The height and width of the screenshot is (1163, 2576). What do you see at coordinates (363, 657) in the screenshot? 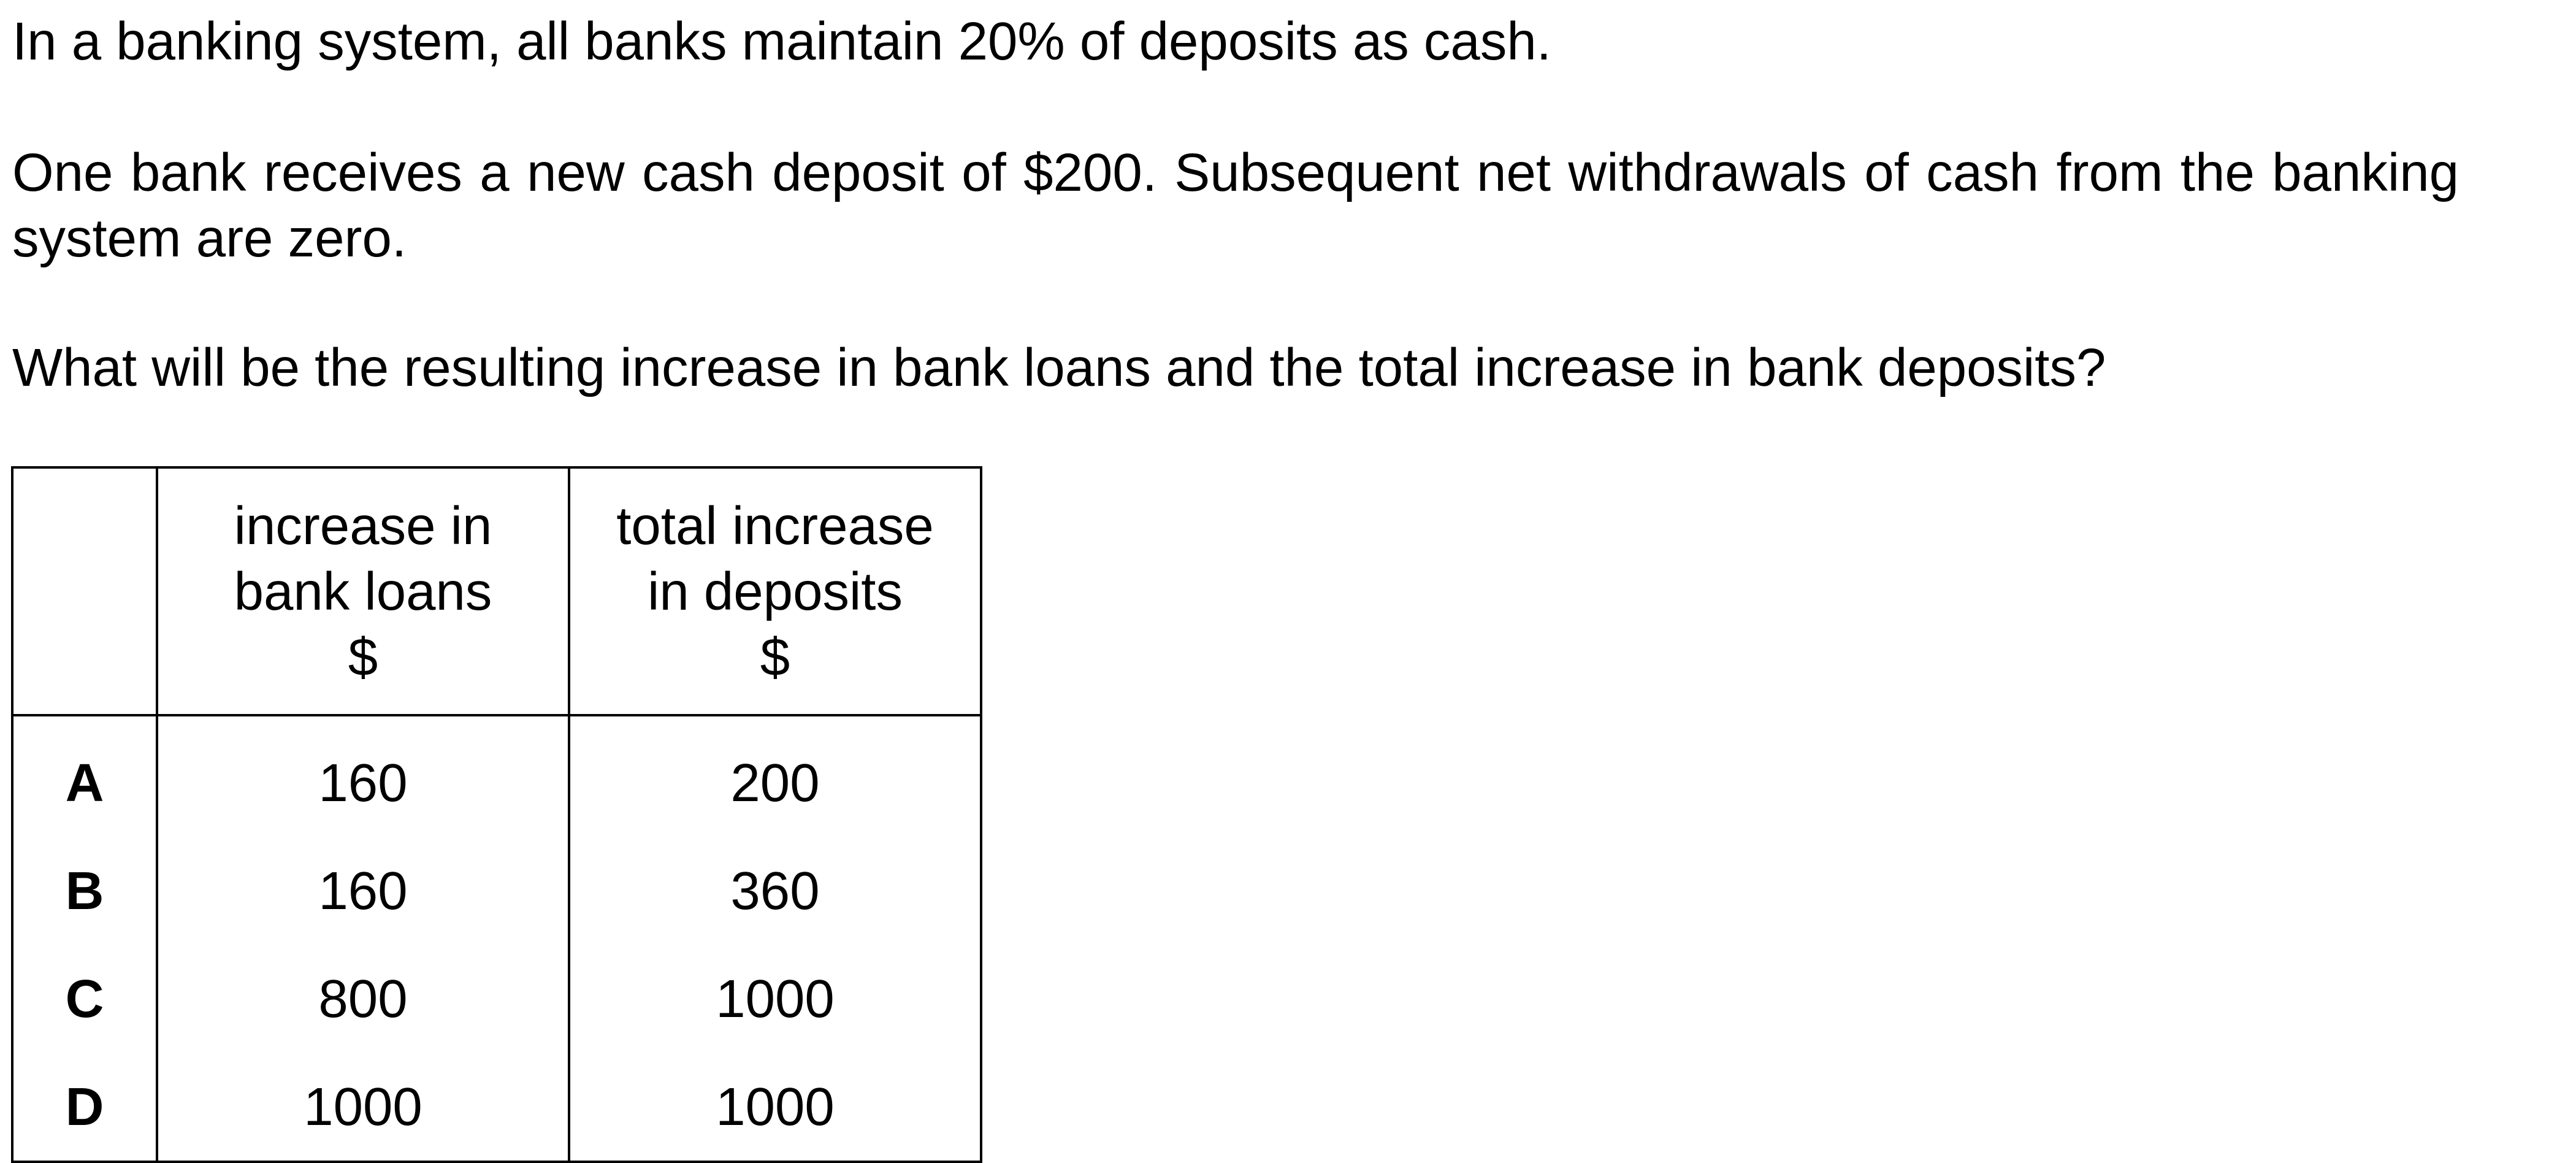
I see `header-bank-loans-unit: $` at bounding box center [363, 657].